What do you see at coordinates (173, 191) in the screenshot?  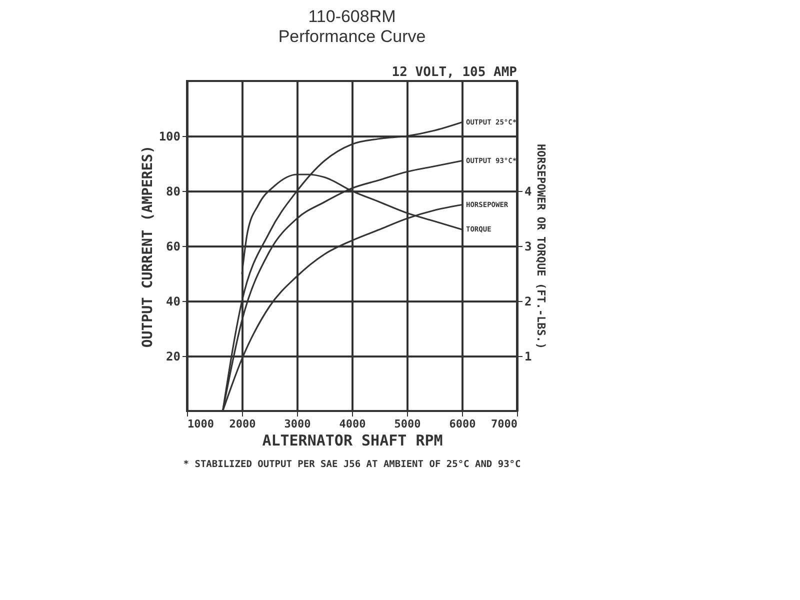 I see `y-tick-label: 80` at bounding box center [173, 191].